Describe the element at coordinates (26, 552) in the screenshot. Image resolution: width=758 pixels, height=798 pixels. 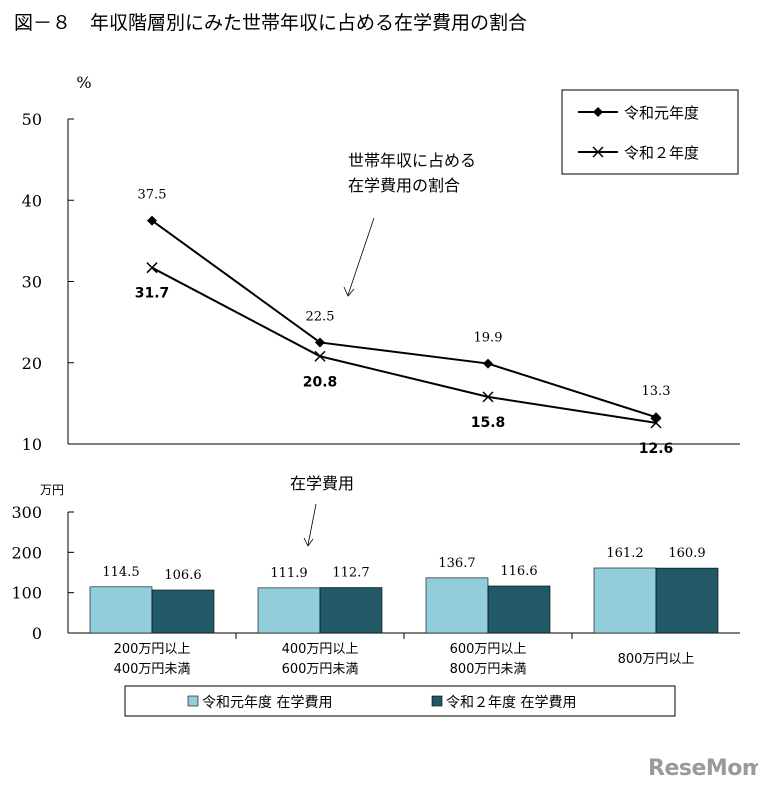
I see `bar-y-tick-label: 200` at that location.